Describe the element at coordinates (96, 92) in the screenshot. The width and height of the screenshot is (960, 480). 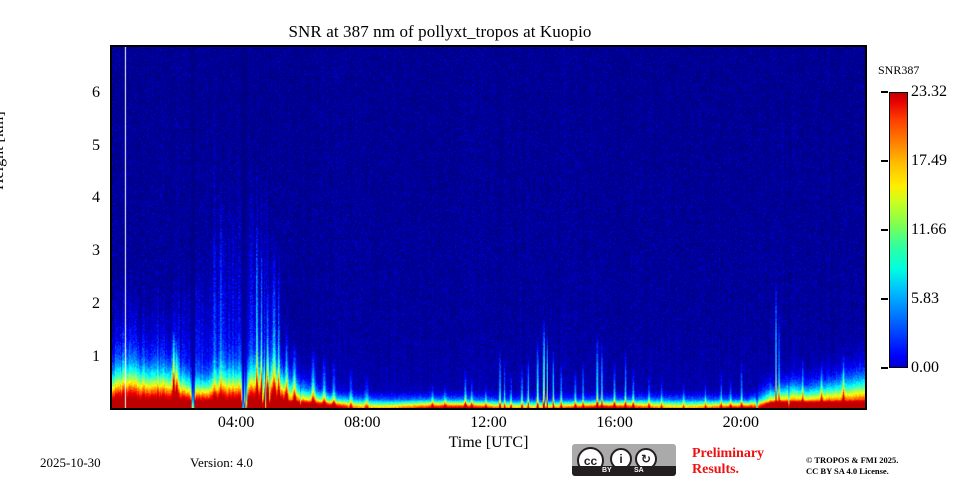
I see `y-tick-label: 6` at that location.